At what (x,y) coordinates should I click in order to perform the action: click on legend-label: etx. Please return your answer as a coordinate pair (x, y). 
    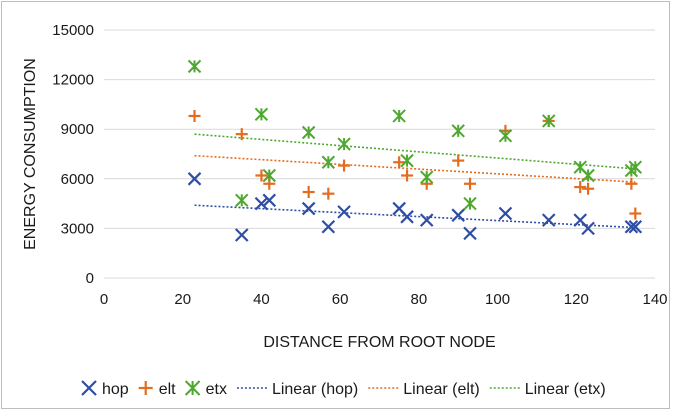
    Looking at the image, I should click on (216, 389).